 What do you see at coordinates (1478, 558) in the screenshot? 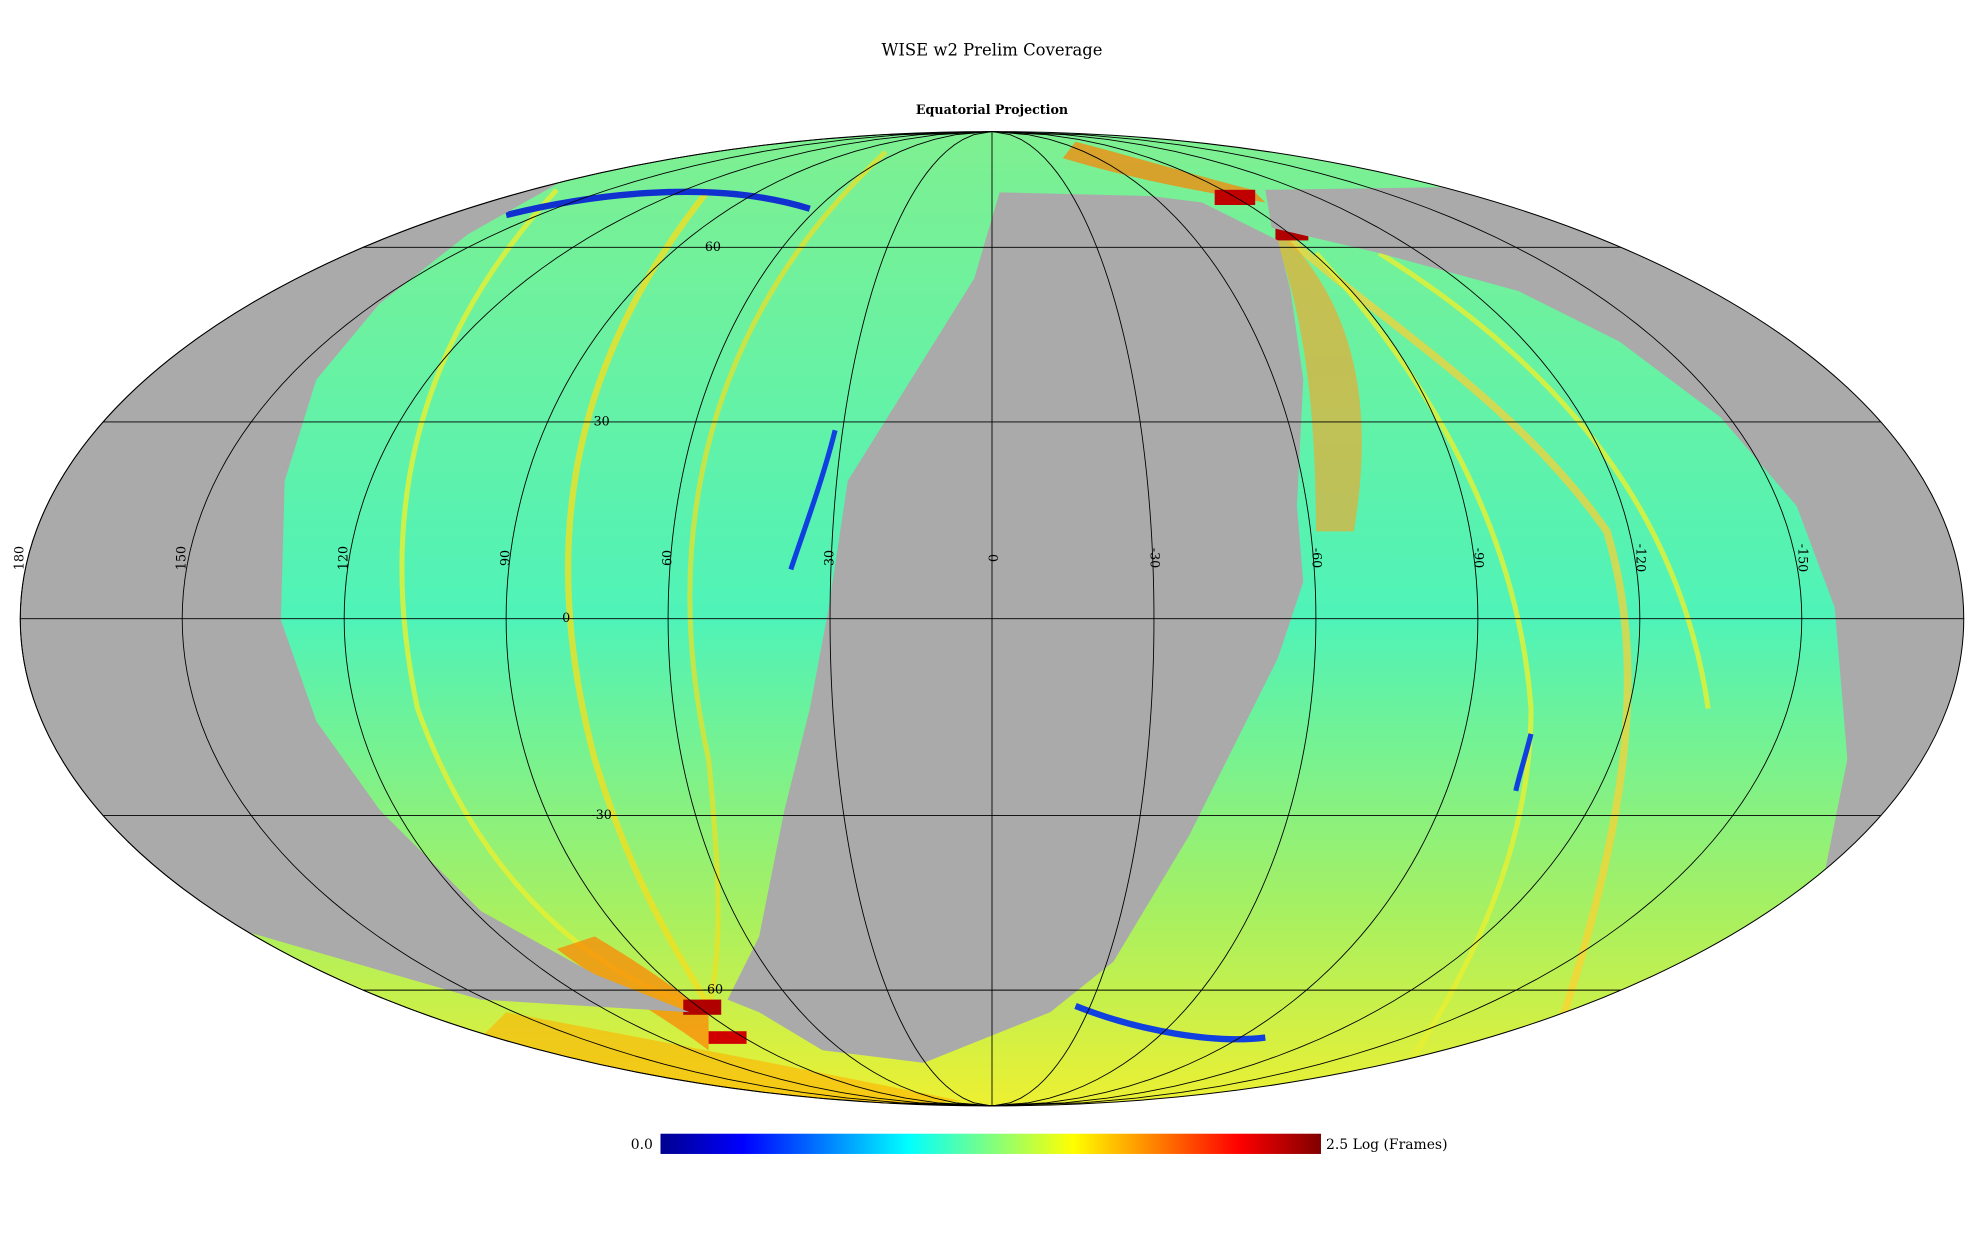
I see `longitude-label: -90` at bounding box center [1478, 558].